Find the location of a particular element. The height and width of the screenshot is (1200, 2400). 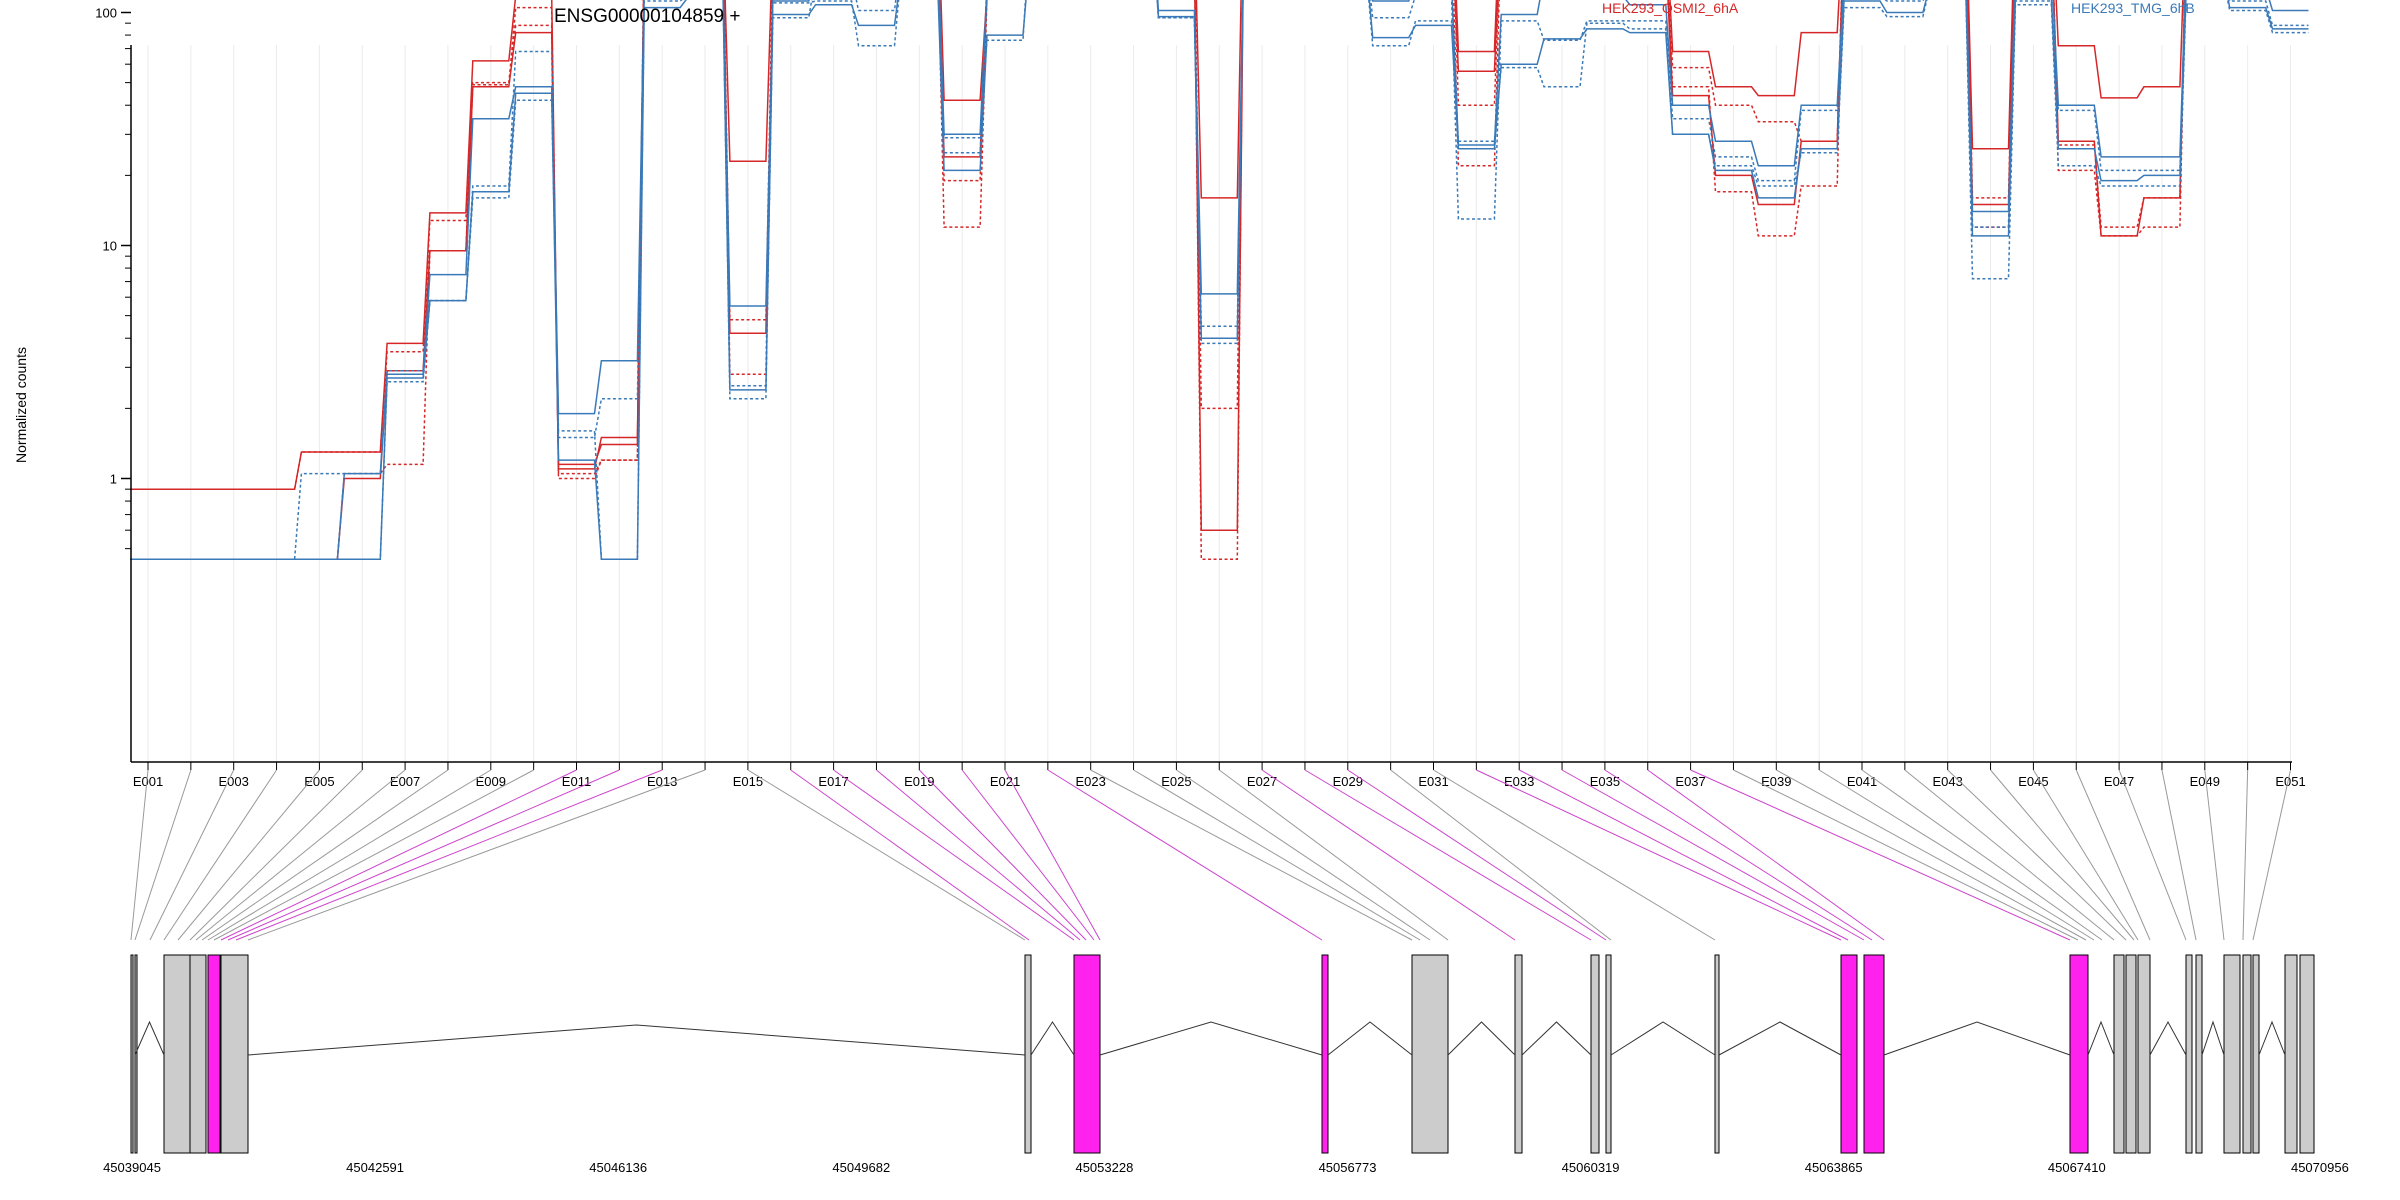

exon-label: E047 is located at coordinates (2119, 781).